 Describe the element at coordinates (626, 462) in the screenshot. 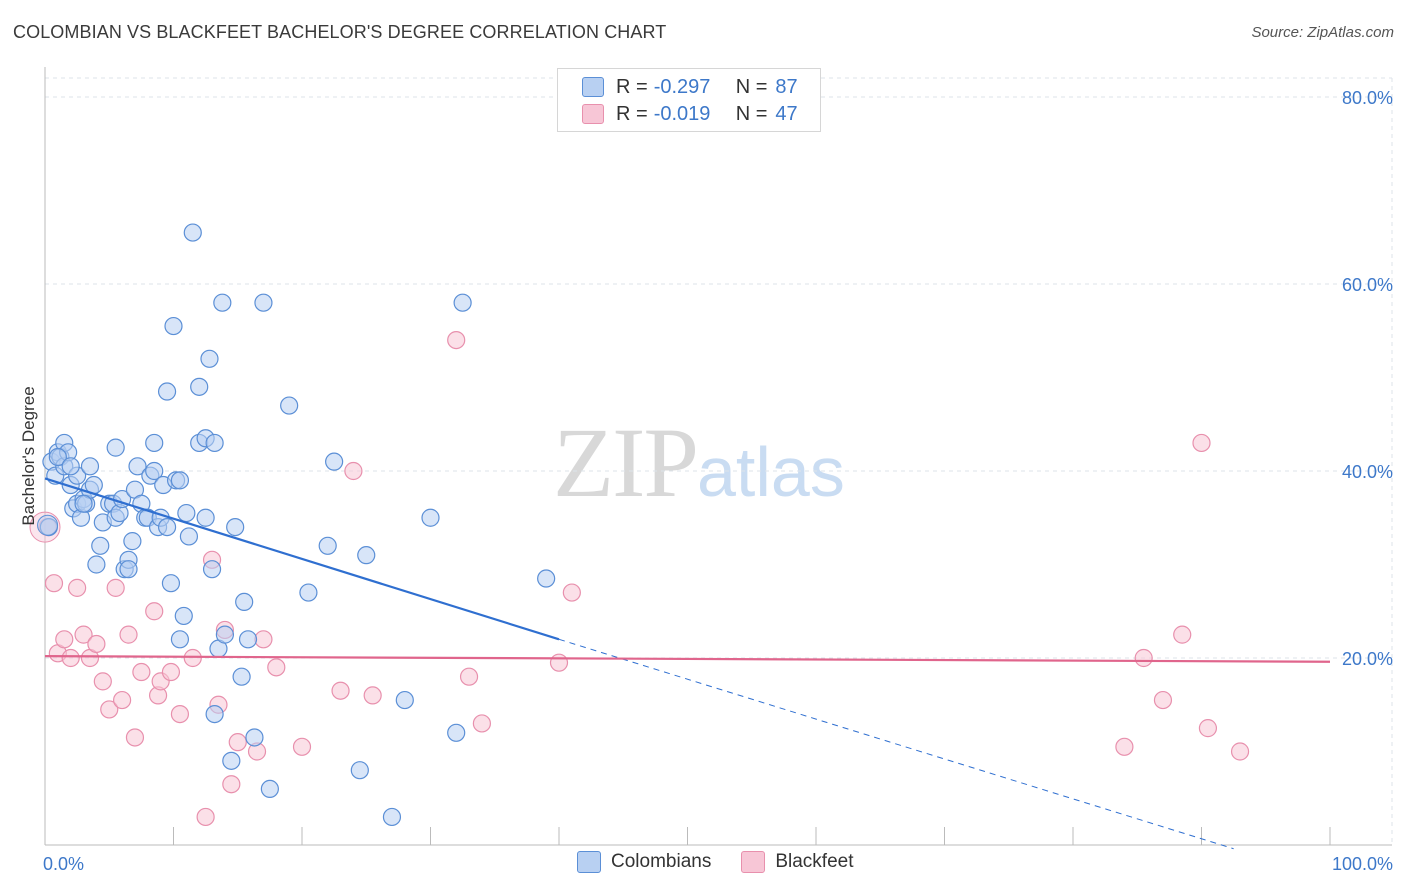

I see `watermark-zip: ZIP` at that location.